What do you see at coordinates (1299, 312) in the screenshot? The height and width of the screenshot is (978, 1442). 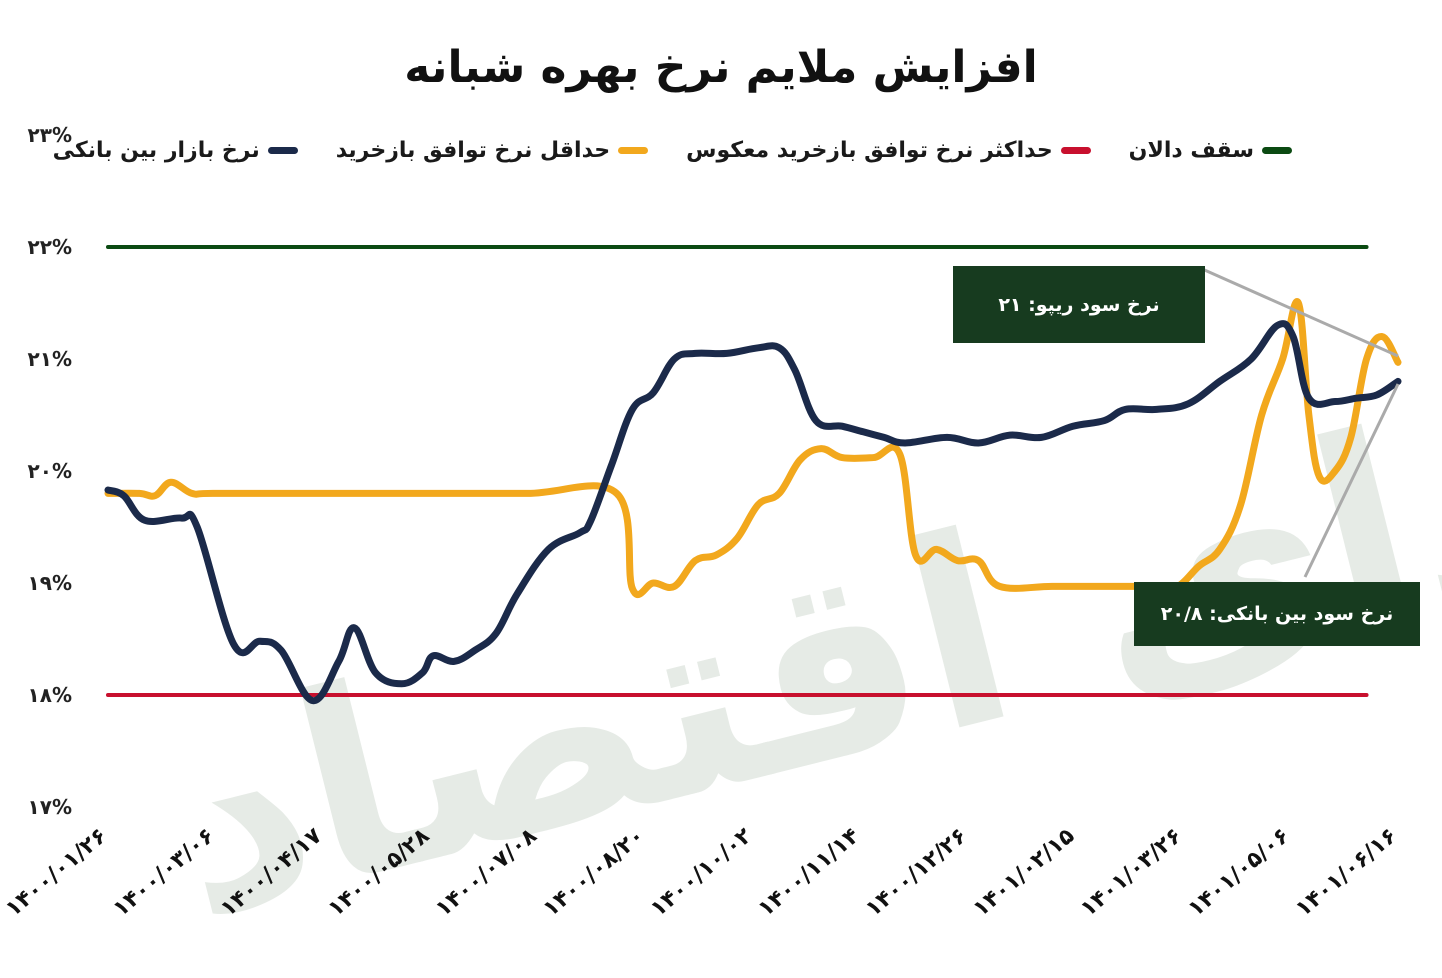 I see `callout-leader-repo` at bounding box center [1299, 312].